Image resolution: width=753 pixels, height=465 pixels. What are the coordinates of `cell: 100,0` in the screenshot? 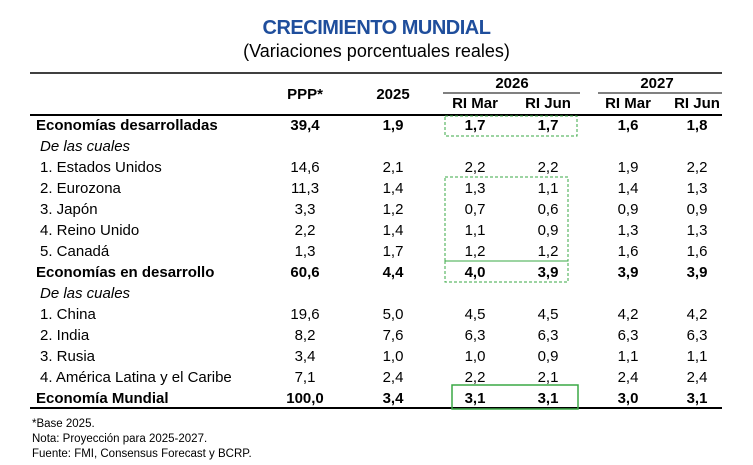 It's located at (305, 398).